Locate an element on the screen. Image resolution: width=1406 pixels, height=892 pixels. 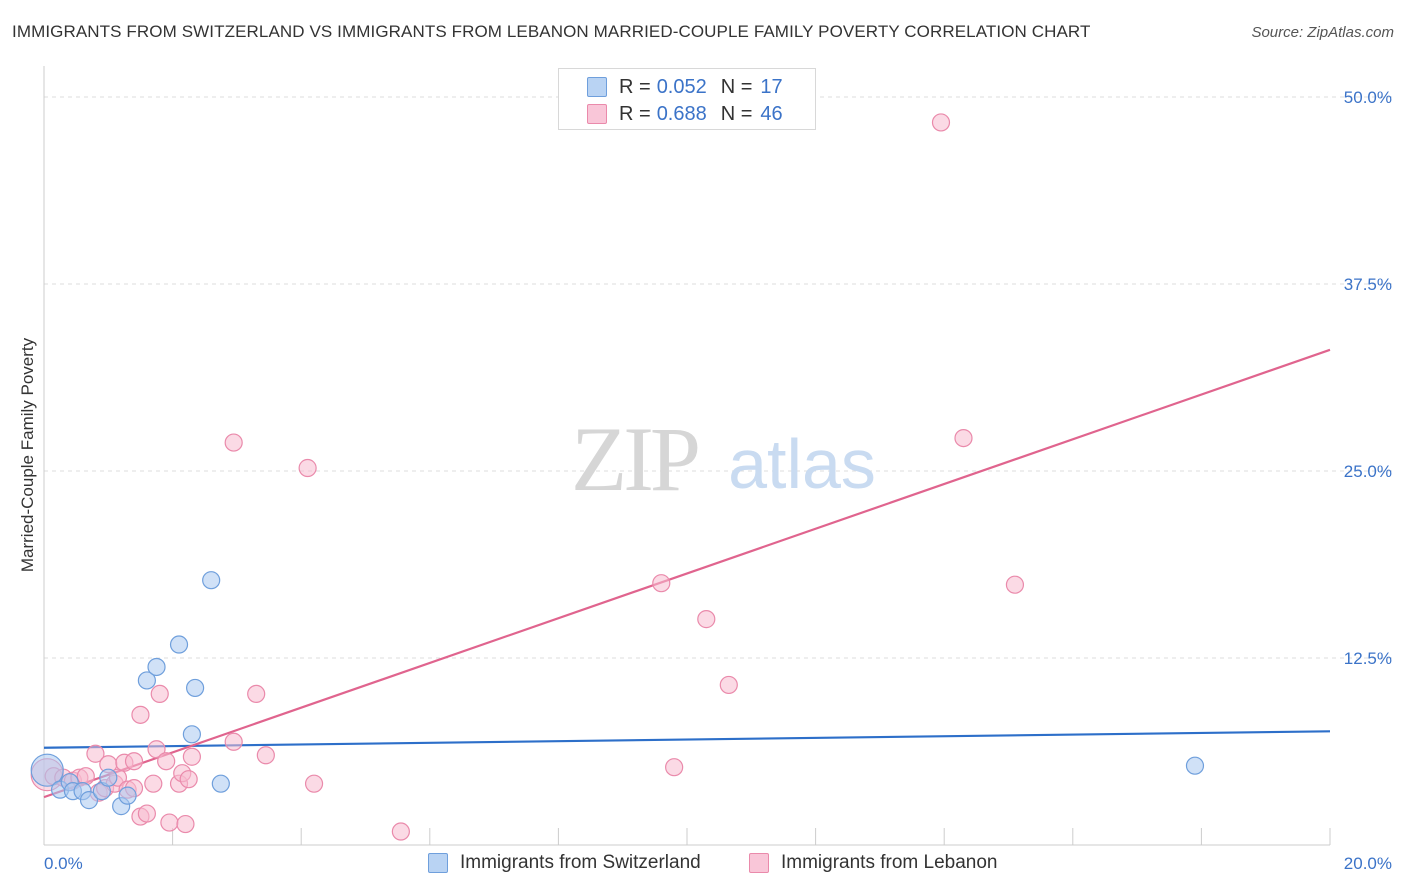
source-label: Source: ZipAtlas.com is located at coordinates (1322, 32).